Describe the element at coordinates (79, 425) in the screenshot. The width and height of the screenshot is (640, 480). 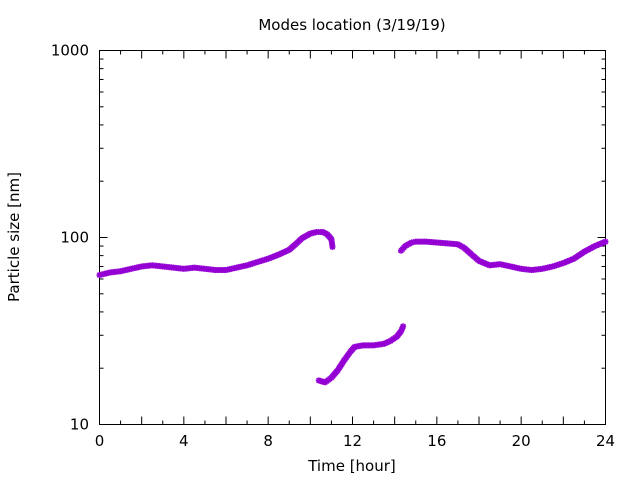
I see `y-tick-label: 10` at that location.